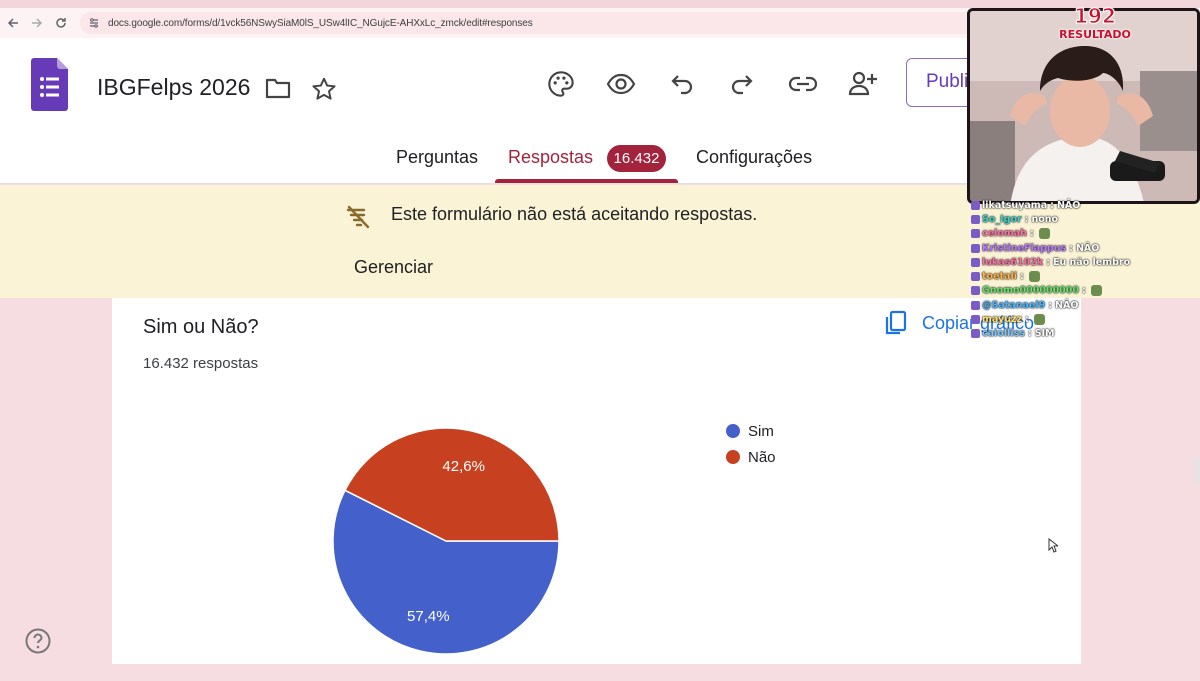 Image resolution: width=1200 pixels, height=681 pixels. I want to click on chat-message: toetali:, so click(1061, 276).